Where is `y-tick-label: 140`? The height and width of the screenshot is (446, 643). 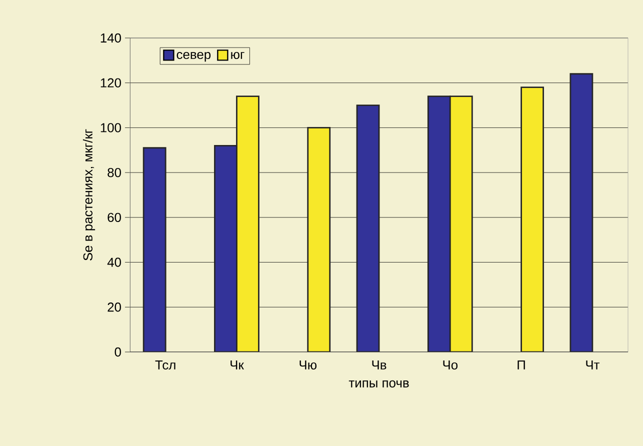 y-tick-label: 140 is located at coordinates (110, 38).